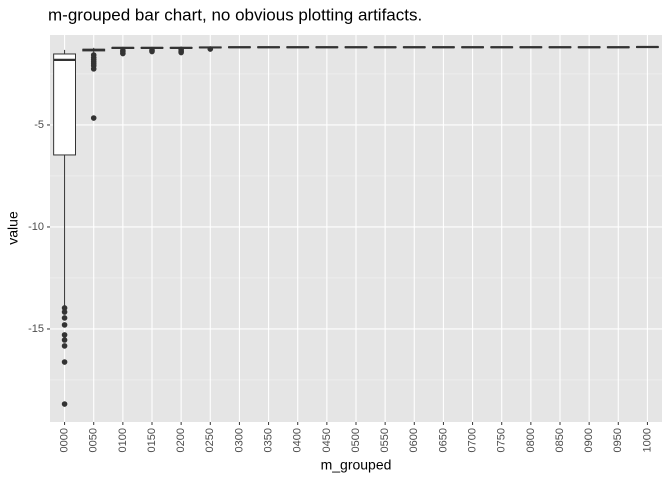 The image size is (672, 480). Describe the element at coordinates (618, 440) in the screenshot. I see `x-tick-label: 0950` at that location.